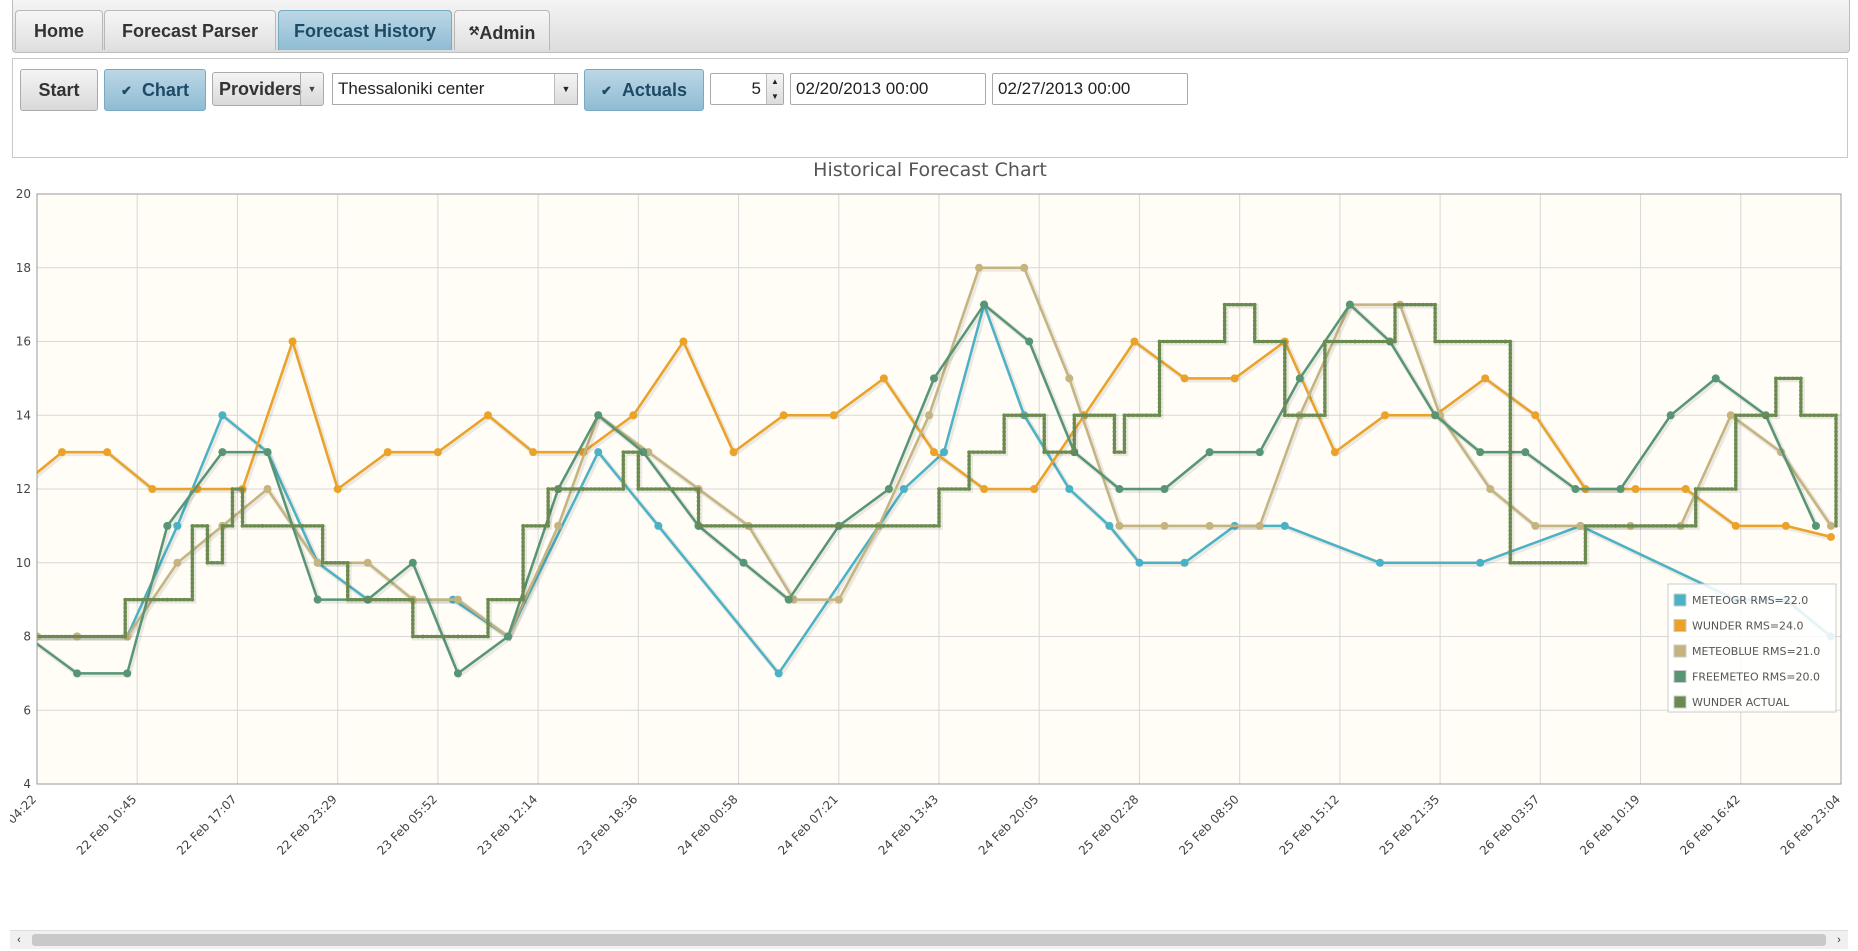  I want to click on providers-menu-button: Providers ▼, so click(268, 89).